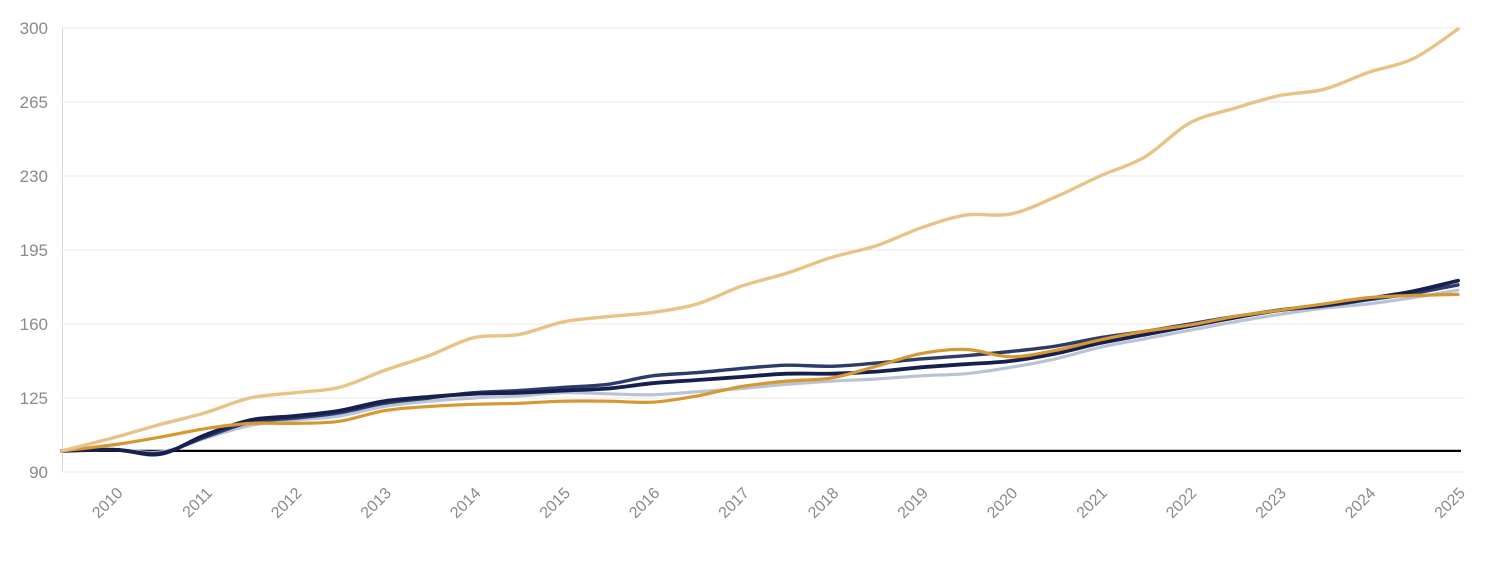 The width and height of the screenshot is (1511, 567). Describe the element at coordinates (1360, 503) in the screenshot. I see `x-axis-label-2024: 2024` at that location.